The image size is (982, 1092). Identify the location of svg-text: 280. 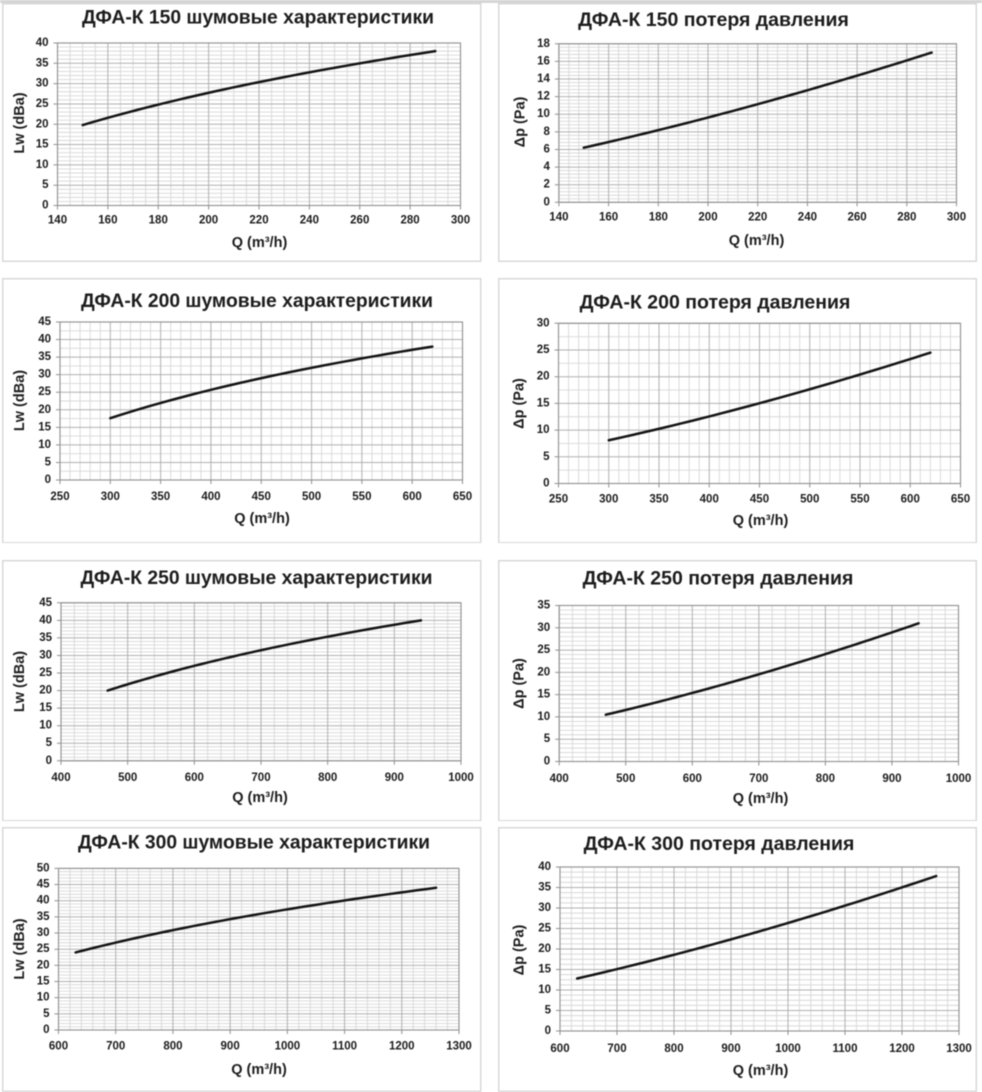
(906, 218).